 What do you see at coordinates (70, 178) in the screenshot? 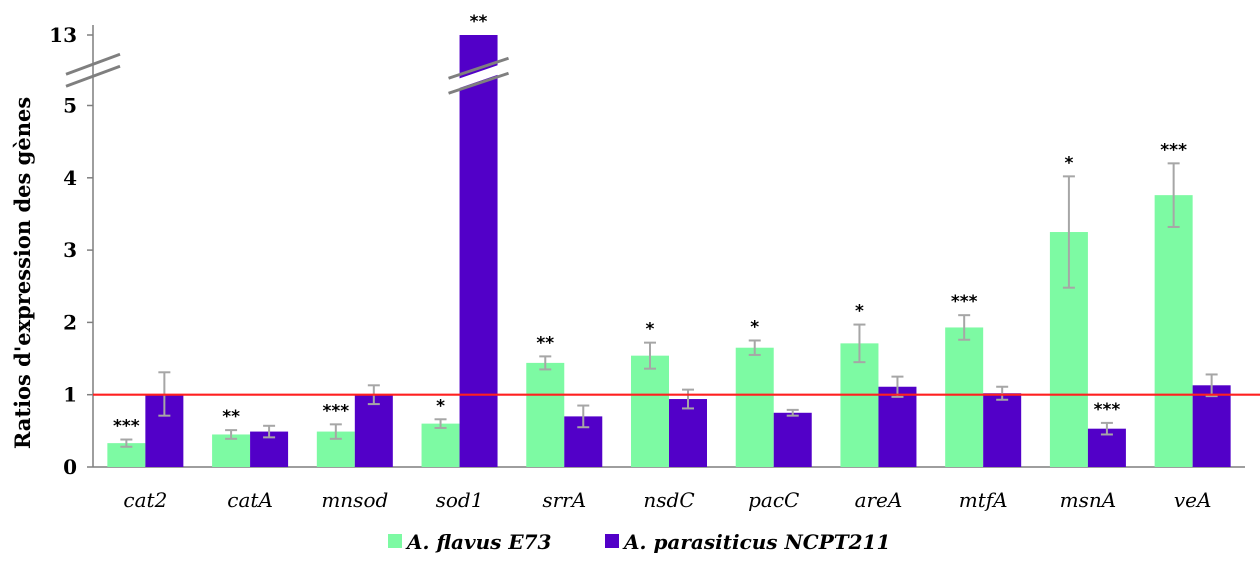
I see `y-tick-label: 4` at bounding box center [70, 178].